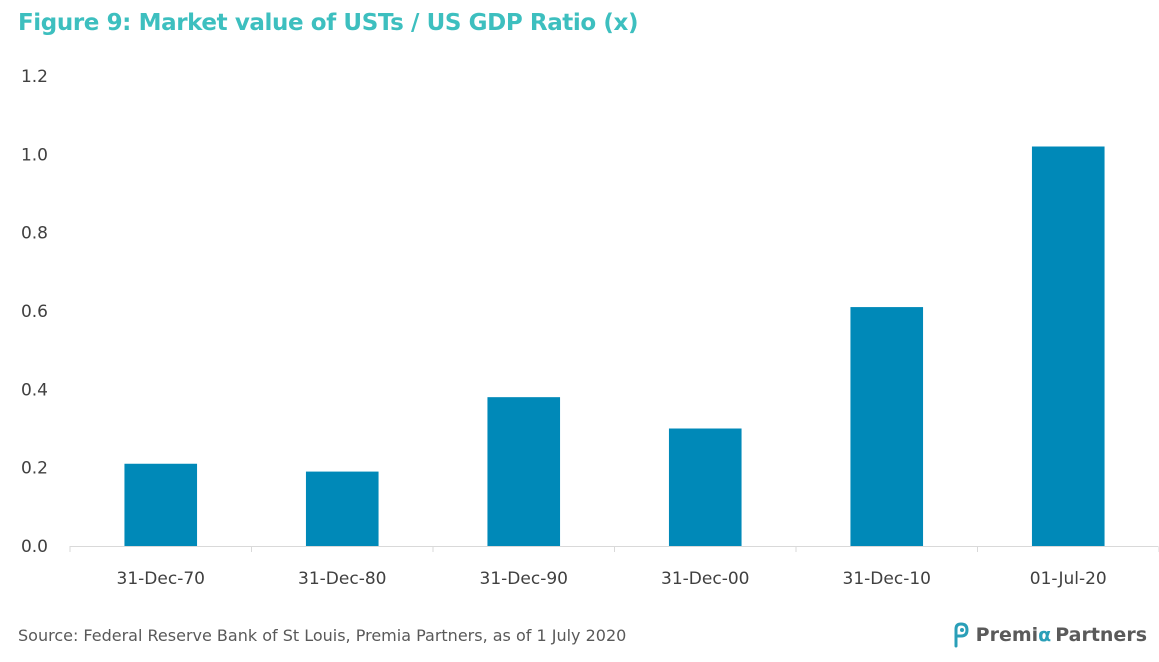 The image size is (1159, 662). I want to click on x-tick-label: 31-Dec-90, so click(524, 579).